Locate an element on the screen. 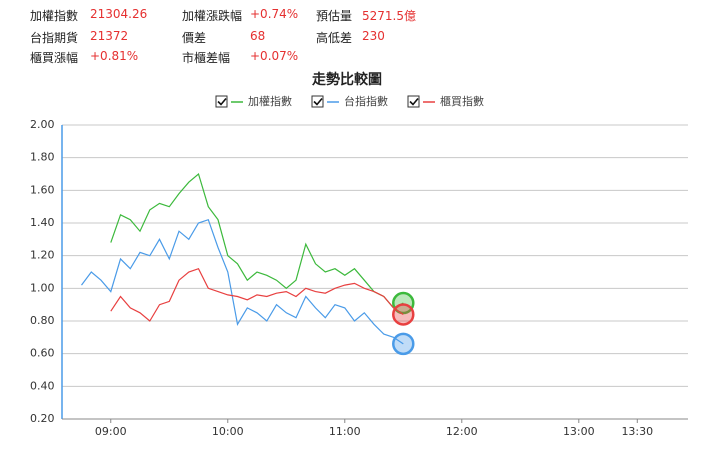  info-value: 5271.5億 is located at coordinates (389, 16).